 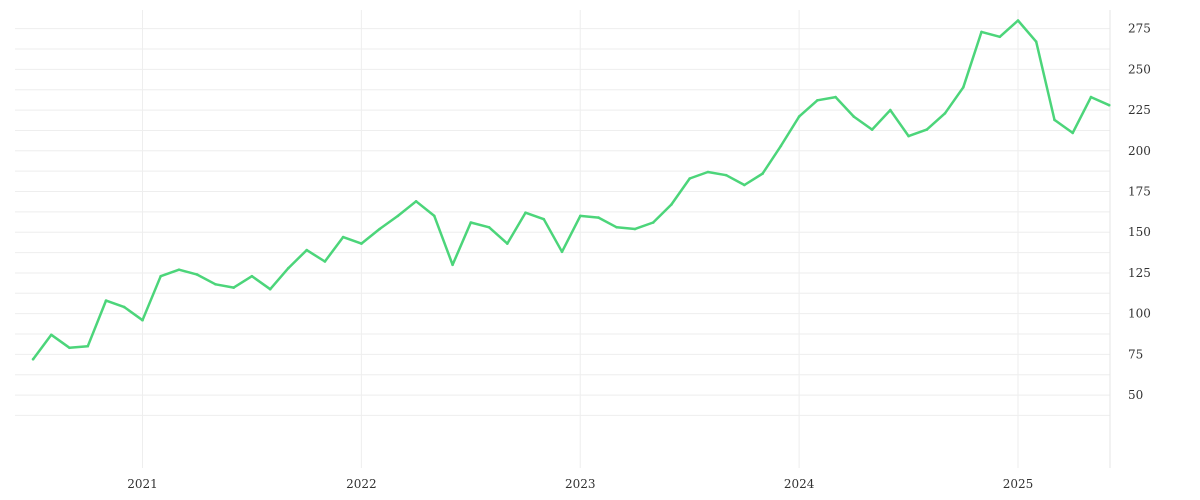 What do you see at coordinates (1139, 151) in the screenshot?
I see `y-tick-label: 200` at bounding box center [1139, 151].